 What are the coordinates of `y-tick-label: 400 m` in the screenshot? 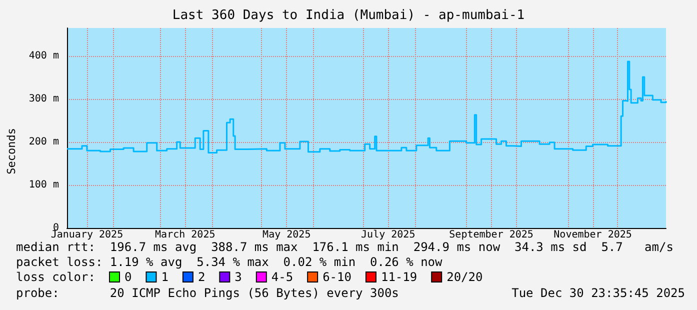 It's located at (43, 56).